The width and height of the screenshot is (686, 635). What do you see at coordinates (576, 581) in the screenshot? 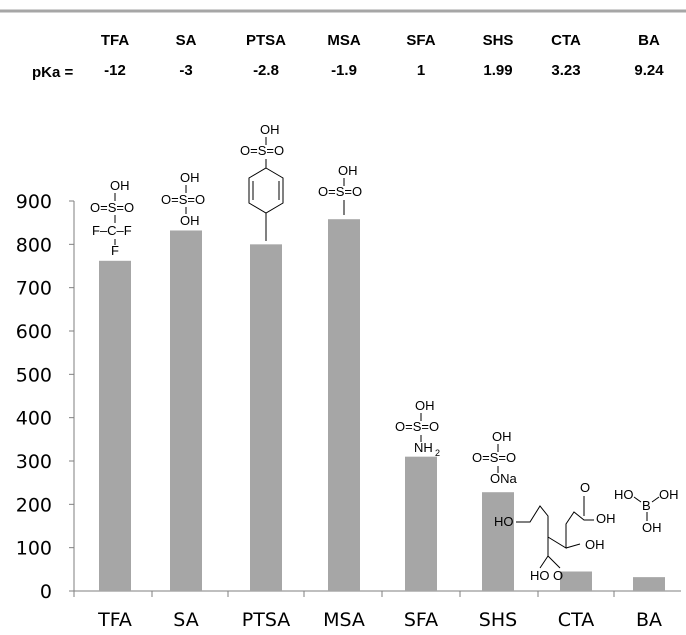
I see `bar-cta` at bounding box center [576, 581].